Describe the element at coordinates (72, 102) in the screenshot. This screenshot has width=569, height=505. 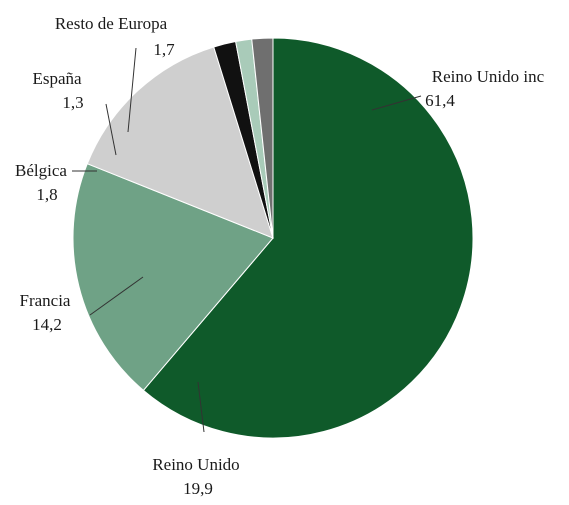
I see `slice-value-espana: 1,3` at that location.